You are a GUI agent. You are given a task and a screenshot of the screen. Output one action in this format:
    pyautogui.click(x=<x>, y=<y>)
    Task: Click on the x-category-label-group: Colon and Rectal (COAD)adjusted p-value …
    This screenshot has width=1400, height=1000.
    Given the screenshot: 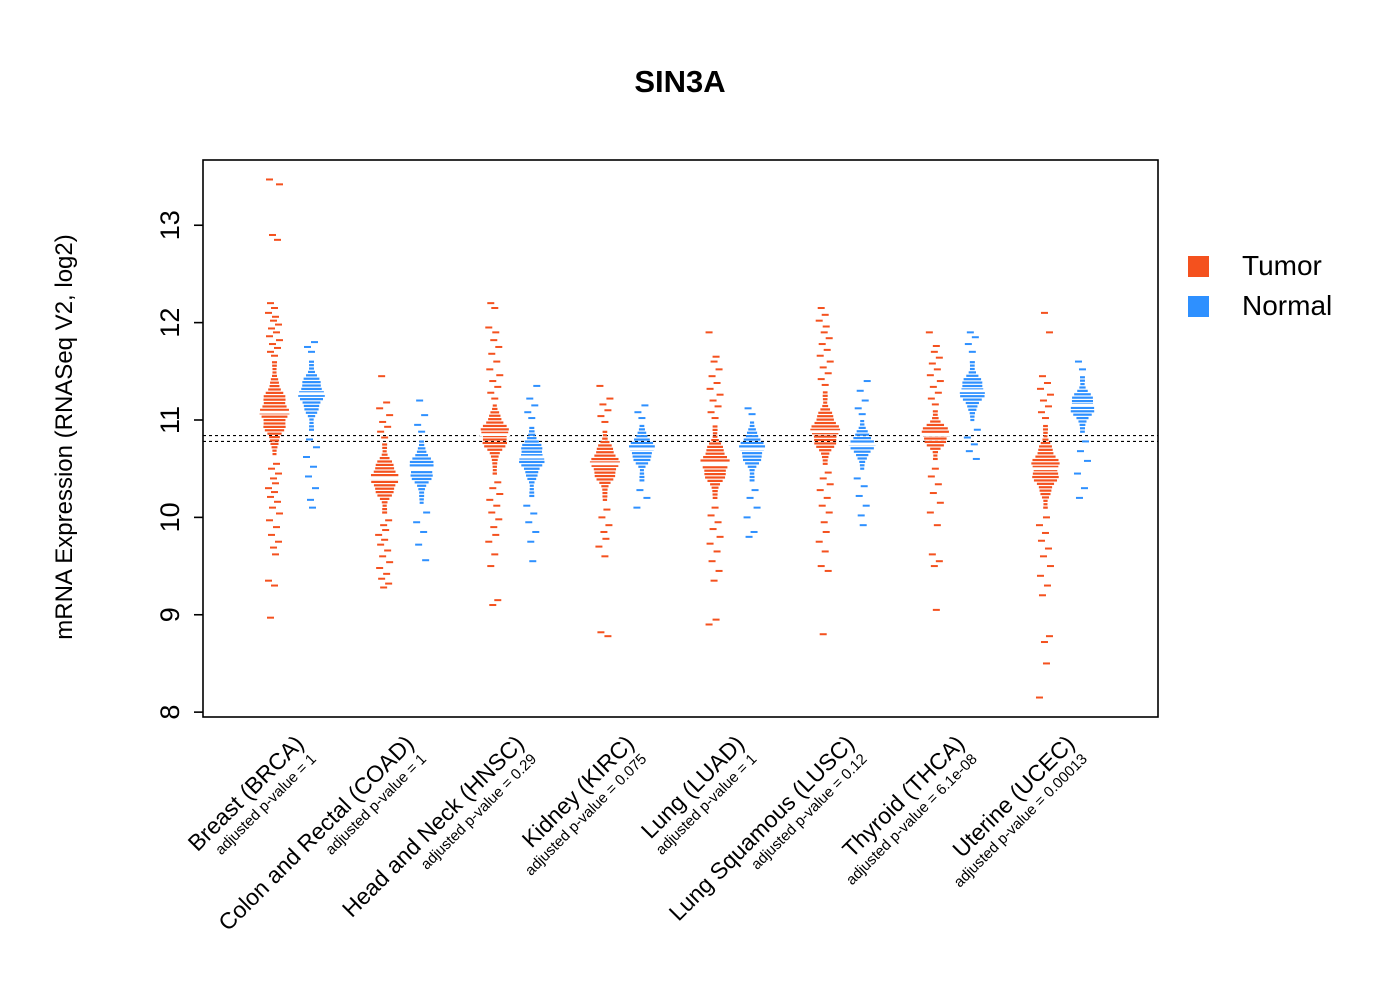 What is the action you would take?
    pyautogui.click(x=321, y=832)
    